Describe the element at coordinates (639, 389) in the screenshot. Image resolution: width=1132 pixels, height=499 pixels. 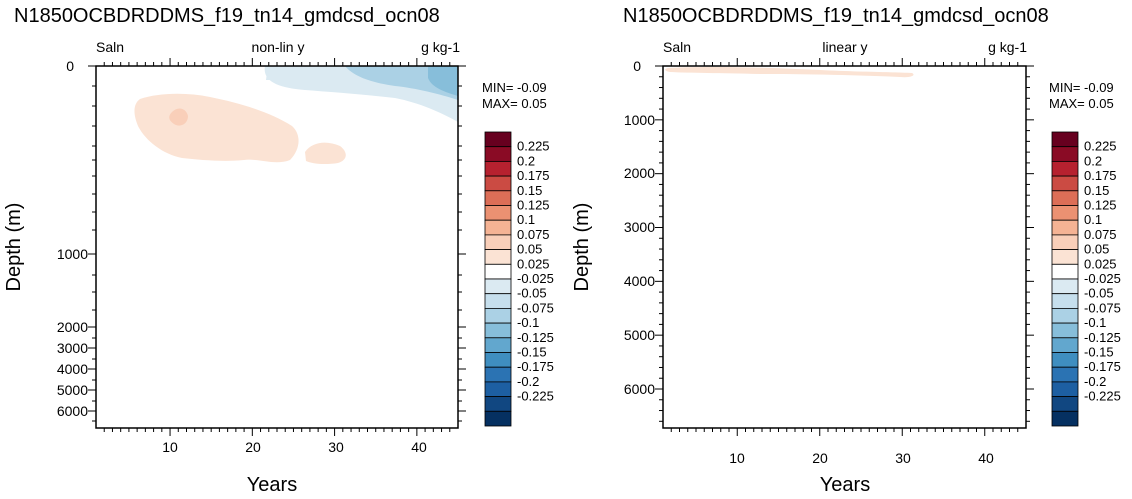
I see `panel-right-ytick-6000: 6000` at that location.